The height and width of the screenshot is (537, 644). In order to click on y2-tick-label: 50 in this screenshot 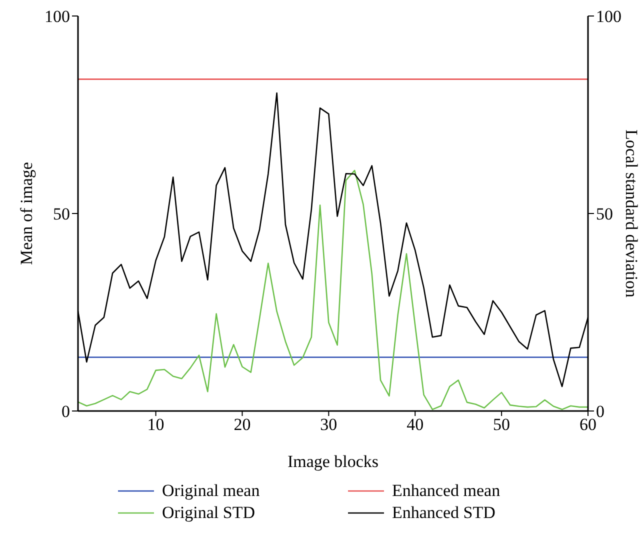, I will do `click(604, 214)`.